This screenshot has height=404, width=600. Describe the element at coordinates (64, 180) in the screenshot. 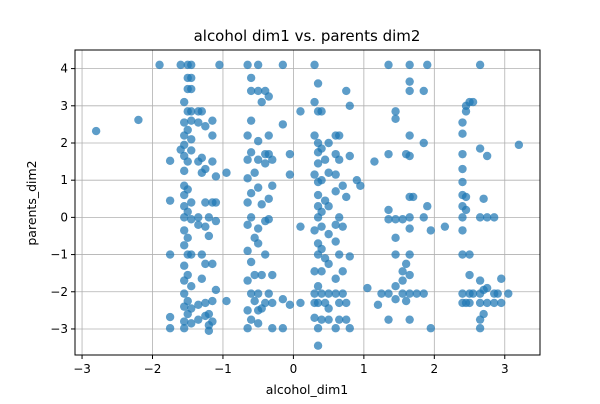

I see `y-tick-label: 1` at that location.